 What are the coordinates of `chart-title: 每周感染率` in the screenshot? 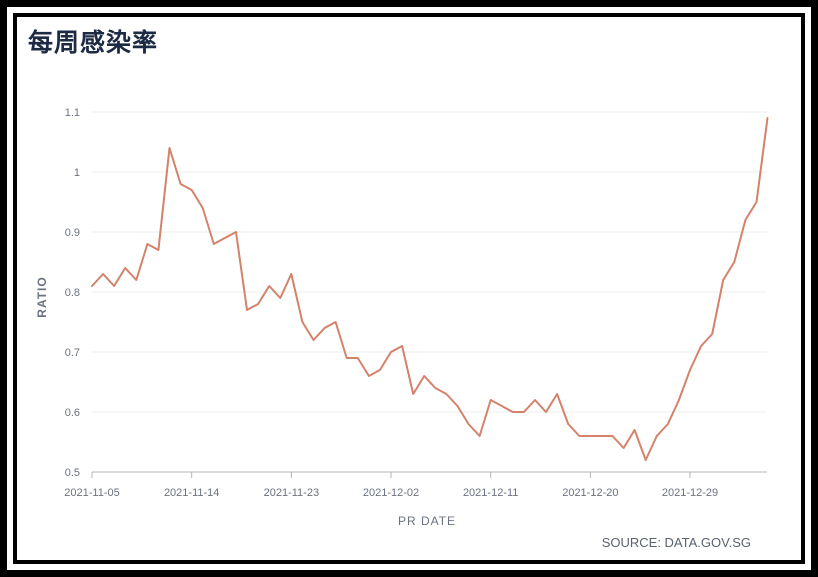 It's located at (93, 42).